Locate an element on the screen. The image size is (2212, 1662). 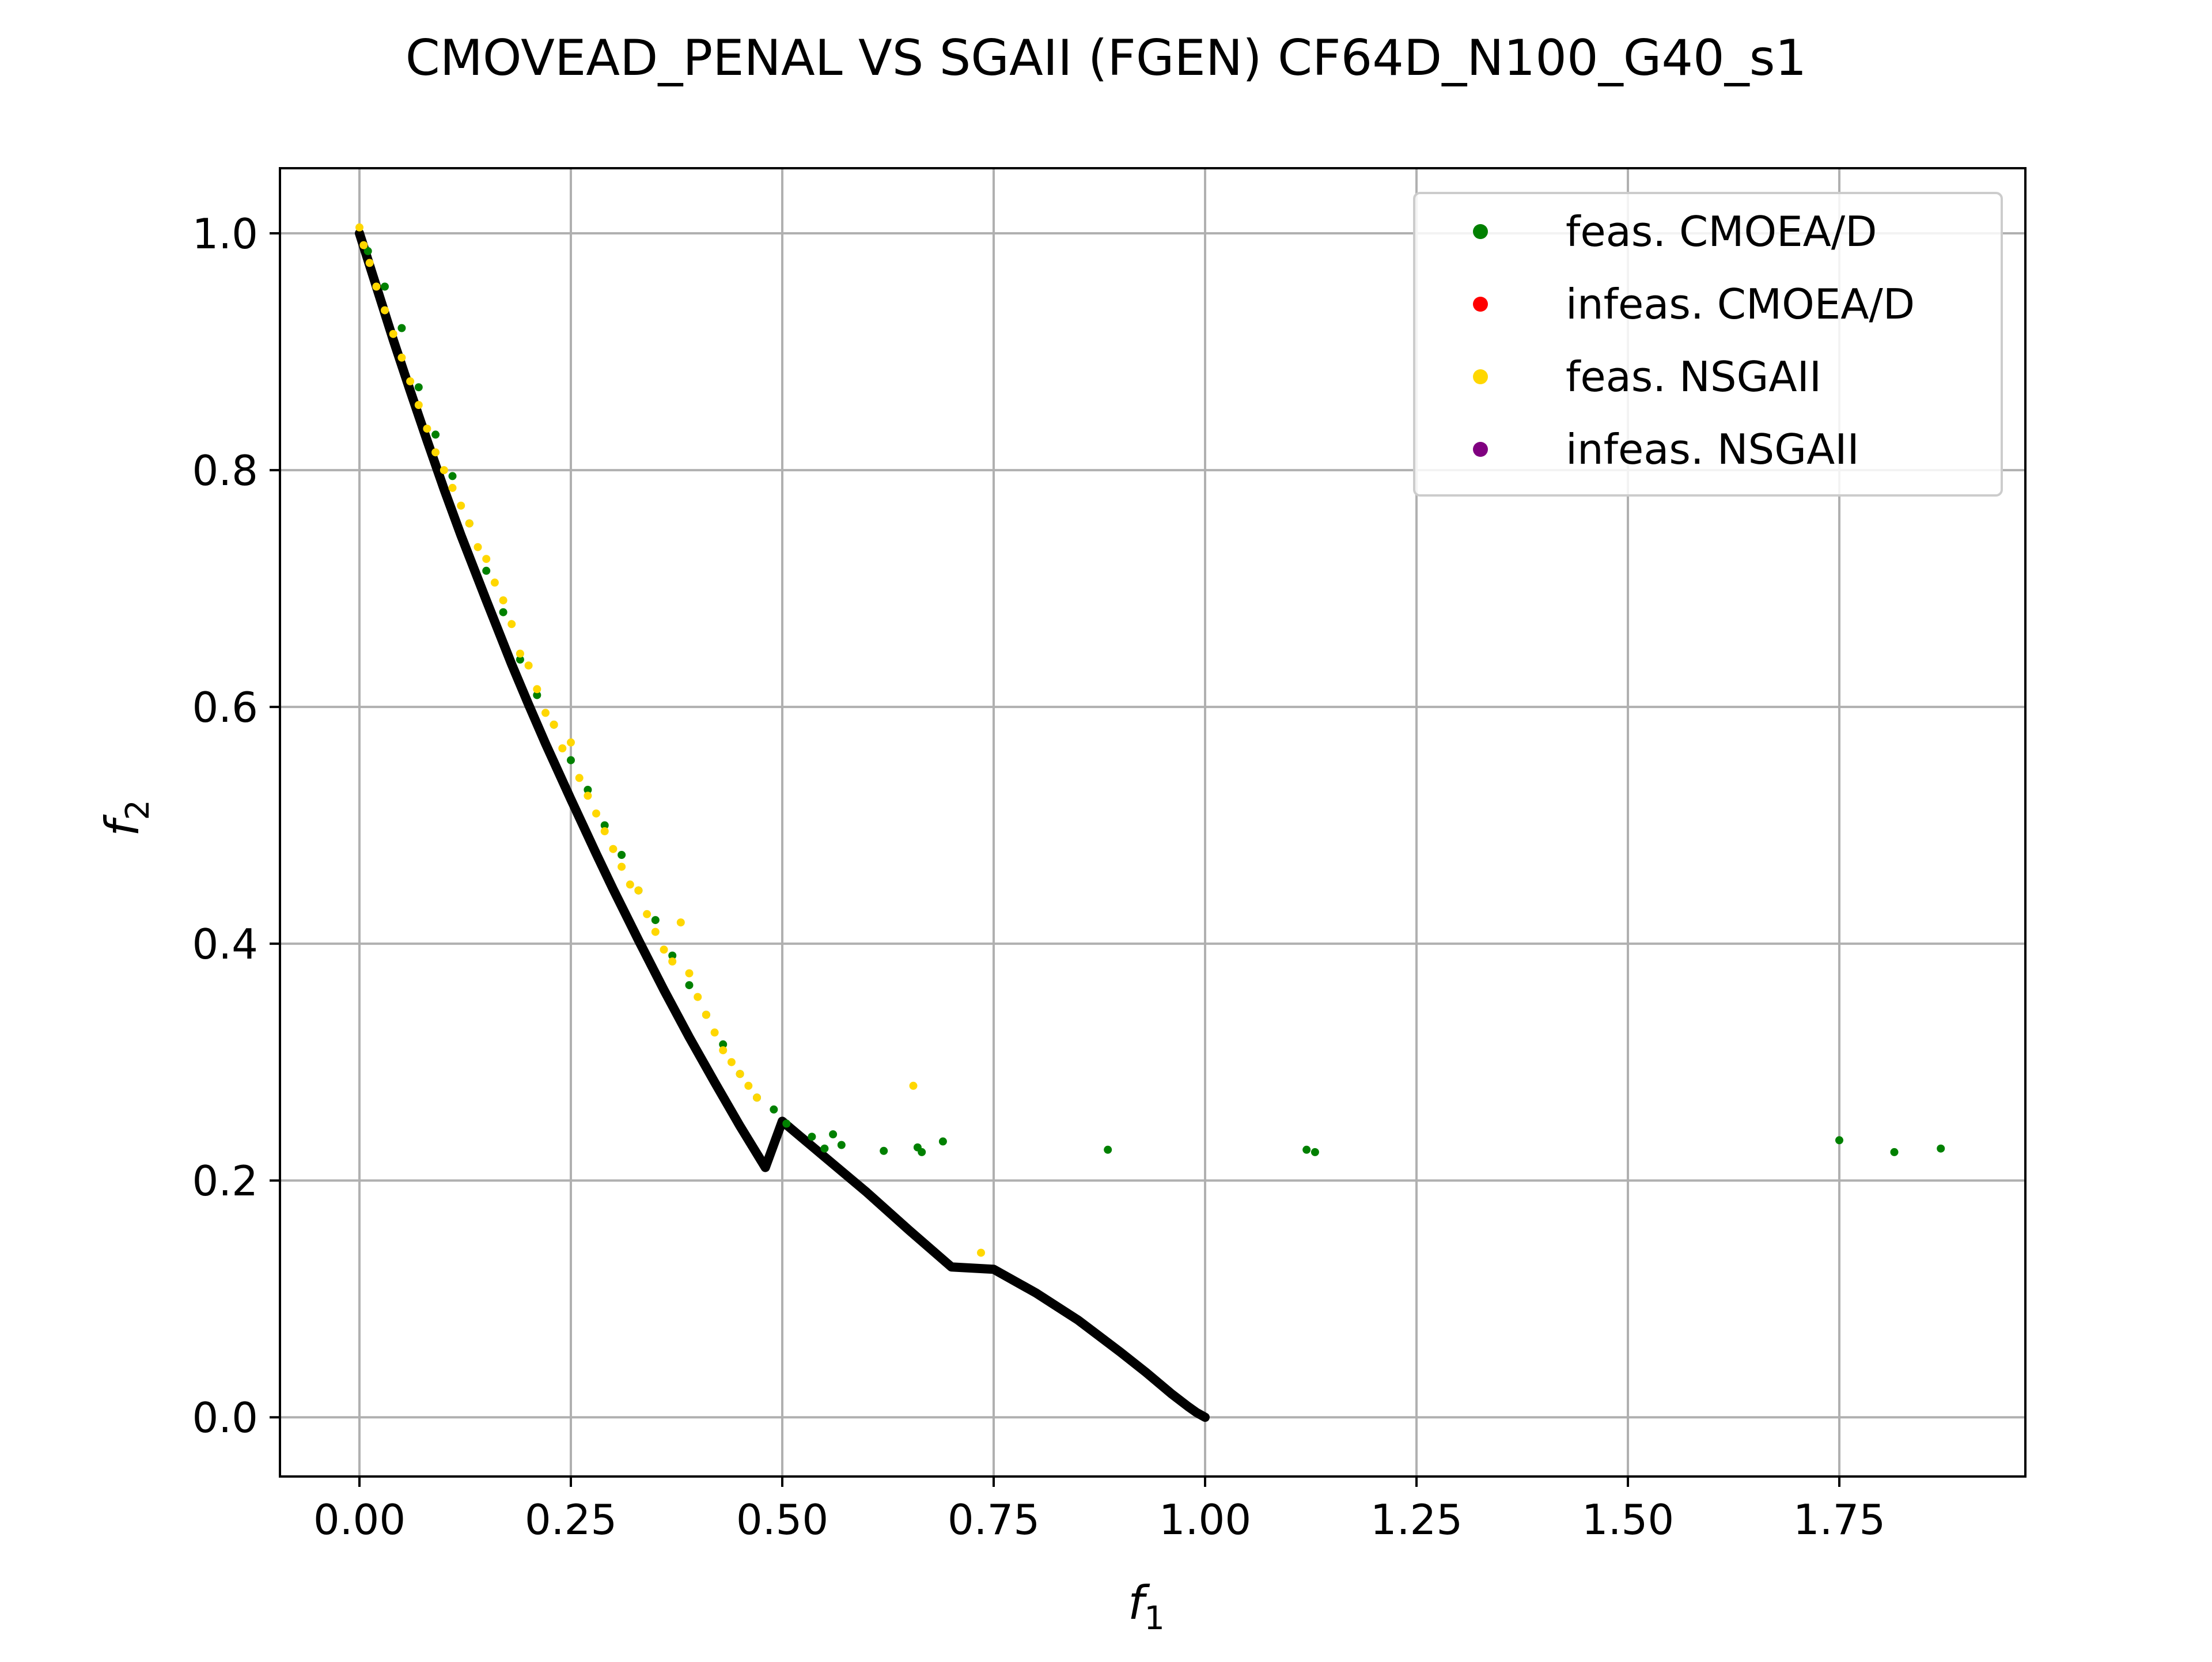
x-tick-label: 1.50 is located at coordinates (1628, 1520).